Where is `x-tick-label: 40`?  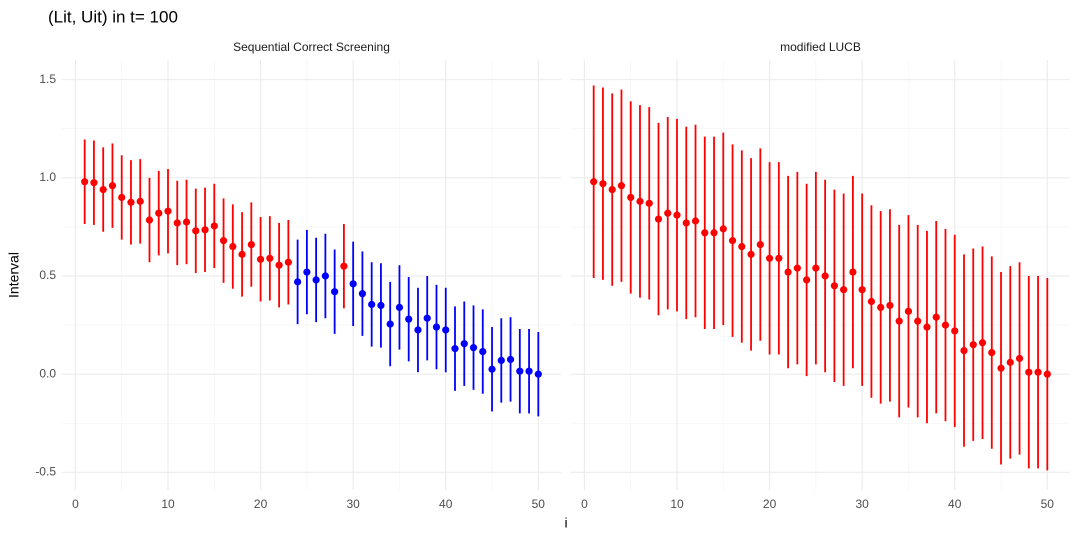
x-tick-label: 40 is located at coordinates (955, 504).